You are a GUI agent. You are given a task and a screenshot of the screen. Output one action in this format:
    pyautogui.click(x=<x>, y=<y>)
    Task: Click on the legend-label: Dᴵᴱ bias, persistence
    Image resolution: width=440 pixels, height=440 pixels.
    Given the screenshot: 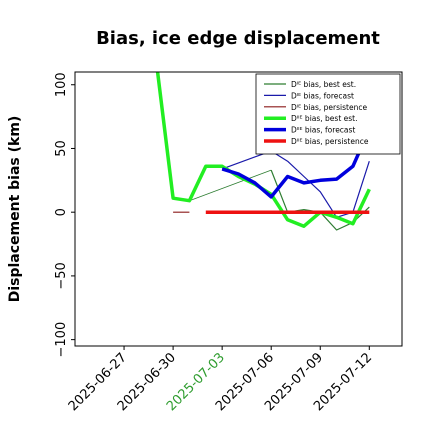 What is the action you would take?
    pyautogui.click(x=329, y=107)
    